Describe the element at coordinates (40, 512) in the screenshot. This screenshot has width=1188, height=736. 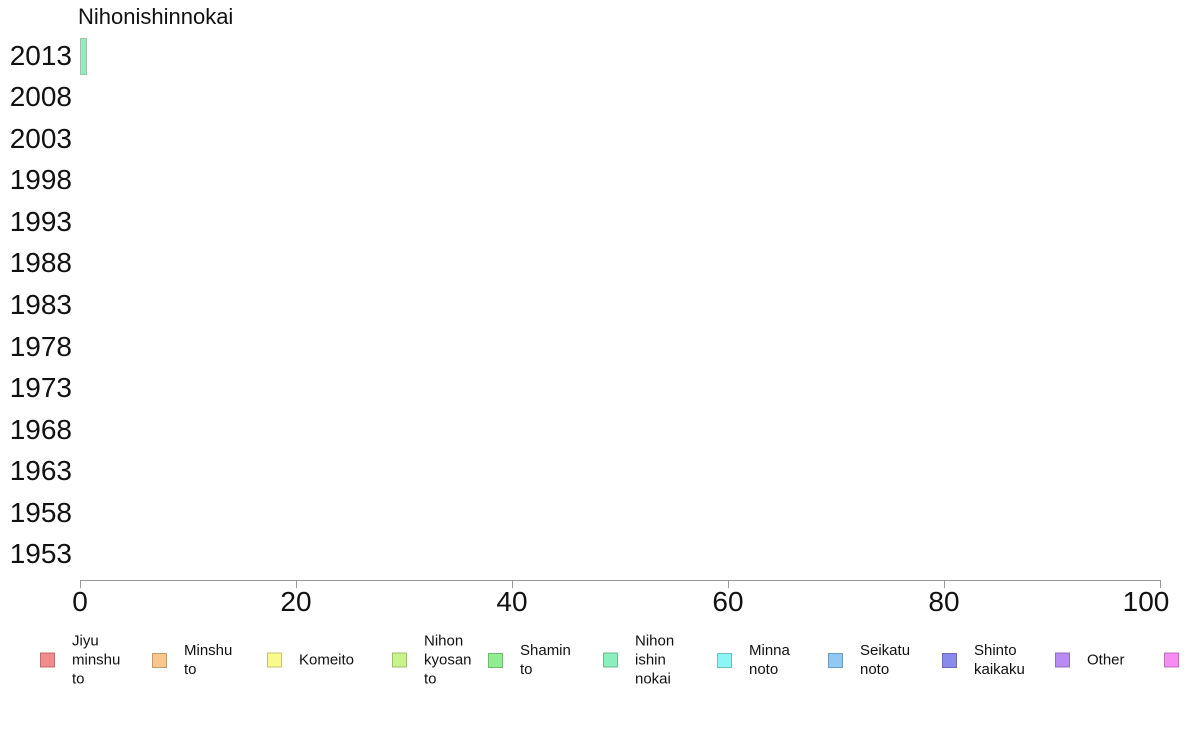
I see `year-label: 1958` at that location.